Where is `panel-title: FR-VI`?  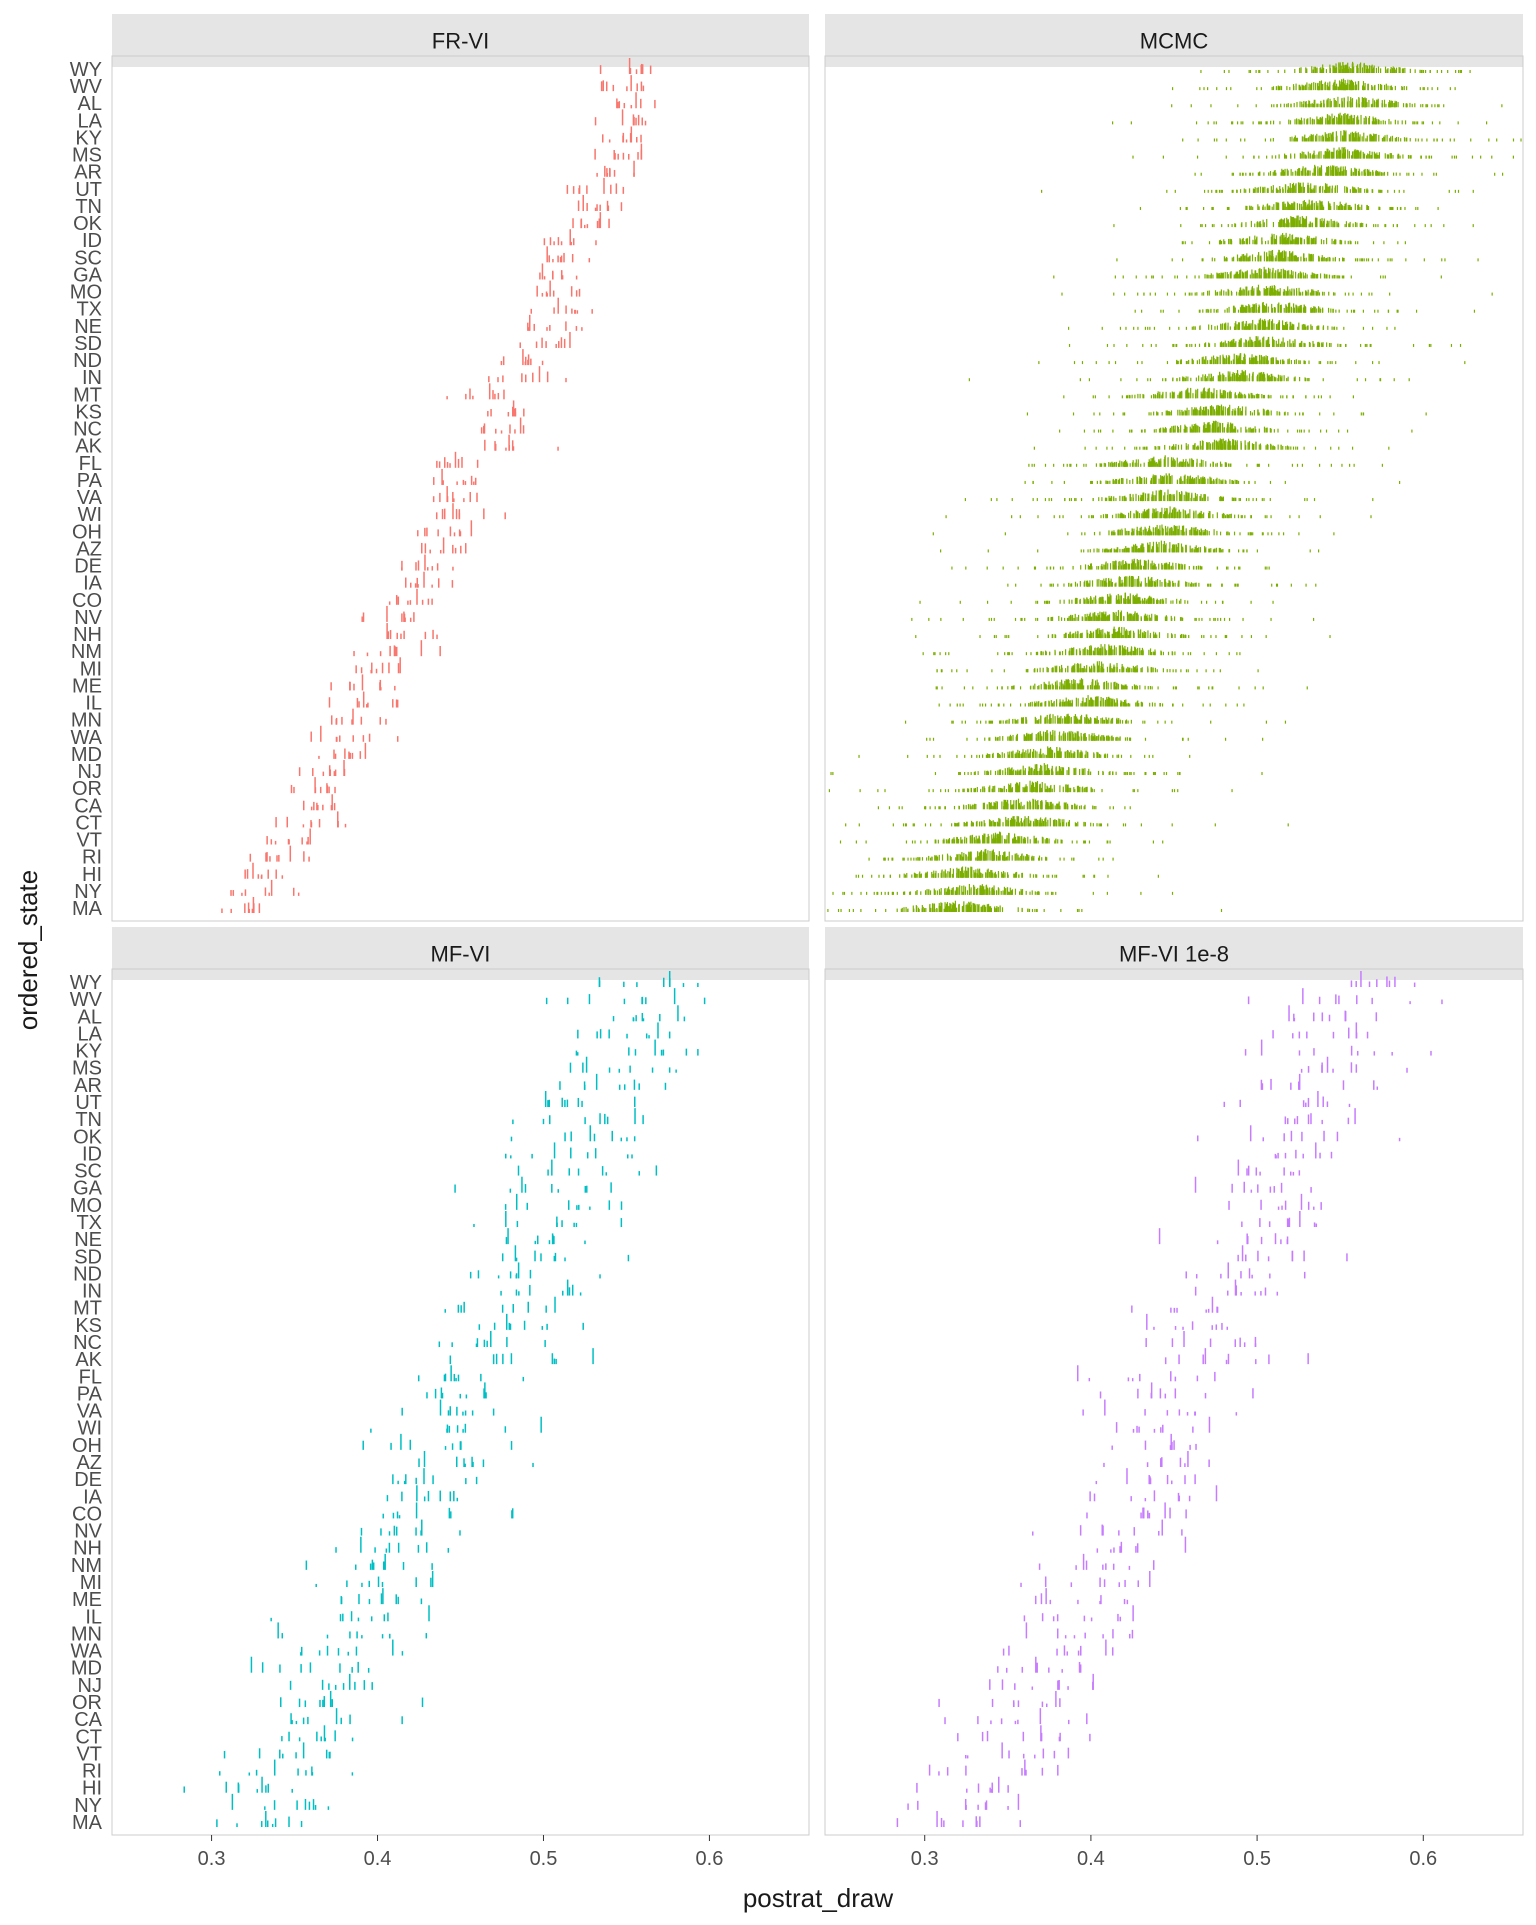 panel-title: FR-VI is located at coordinates (460, 41).